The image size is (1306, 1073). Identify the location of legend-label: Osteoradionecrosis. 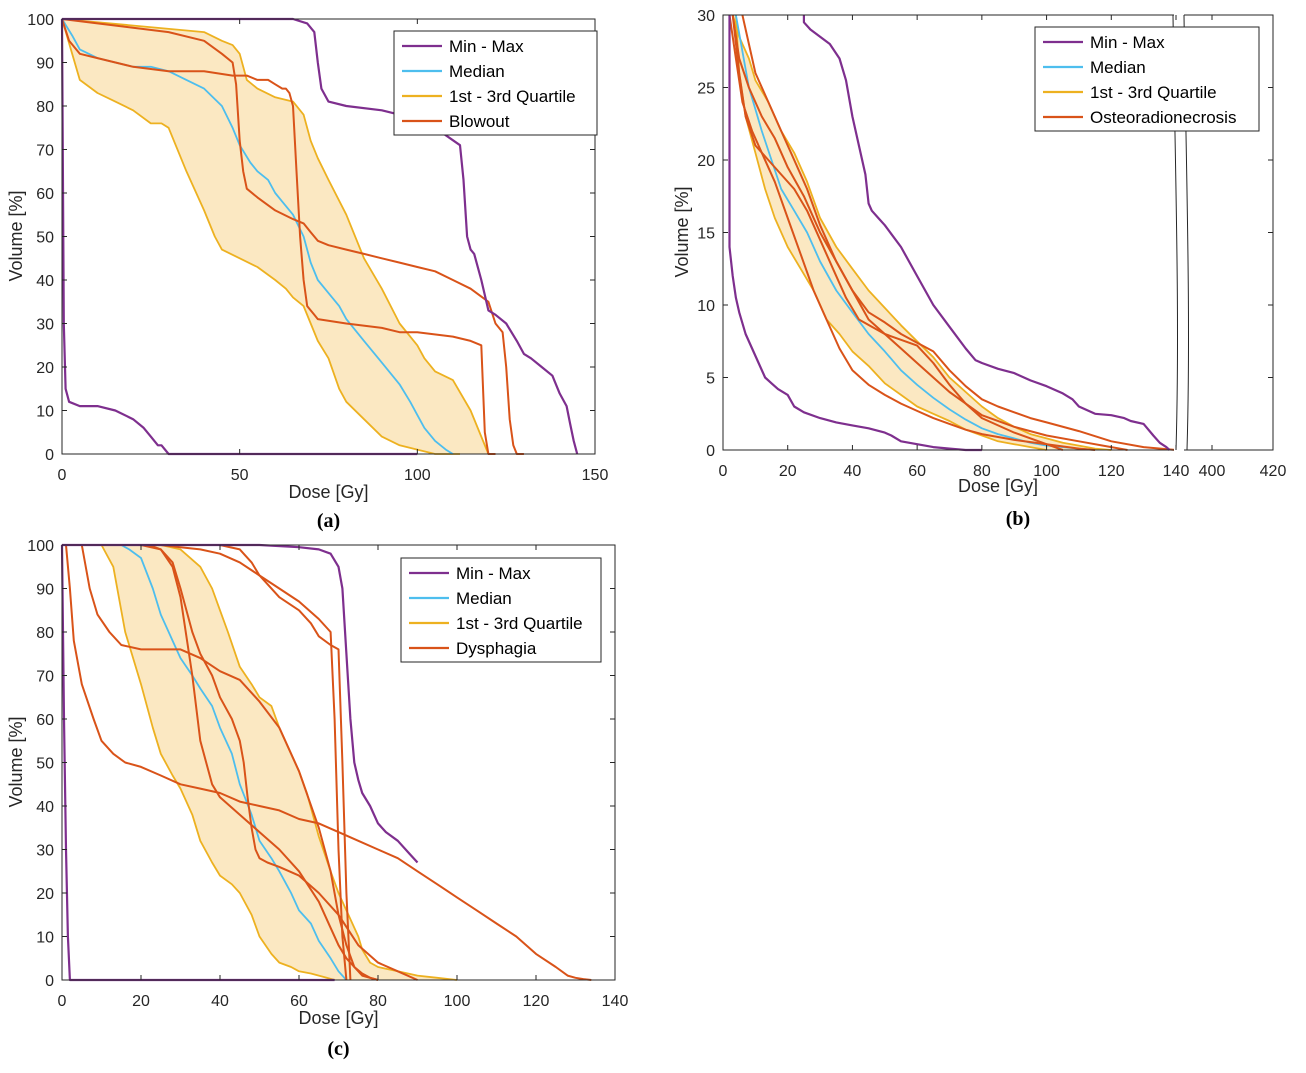
(1163, 117).